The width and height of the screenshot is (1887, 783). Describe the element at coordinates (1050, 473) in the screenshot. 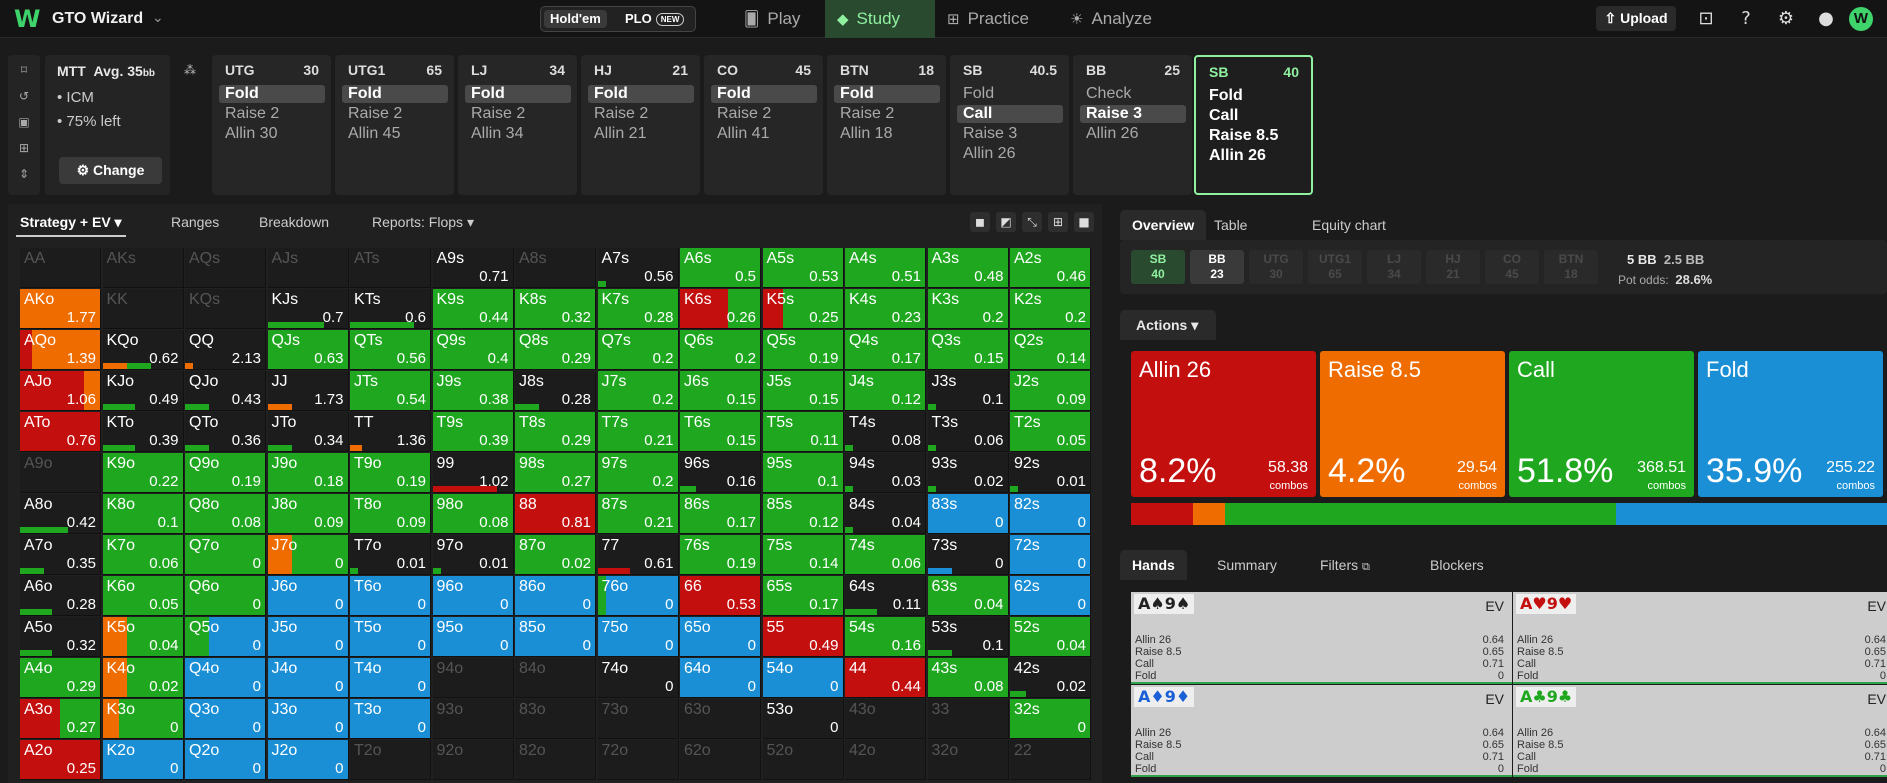

I see `hand-cell: 92s 0.01` at that location.